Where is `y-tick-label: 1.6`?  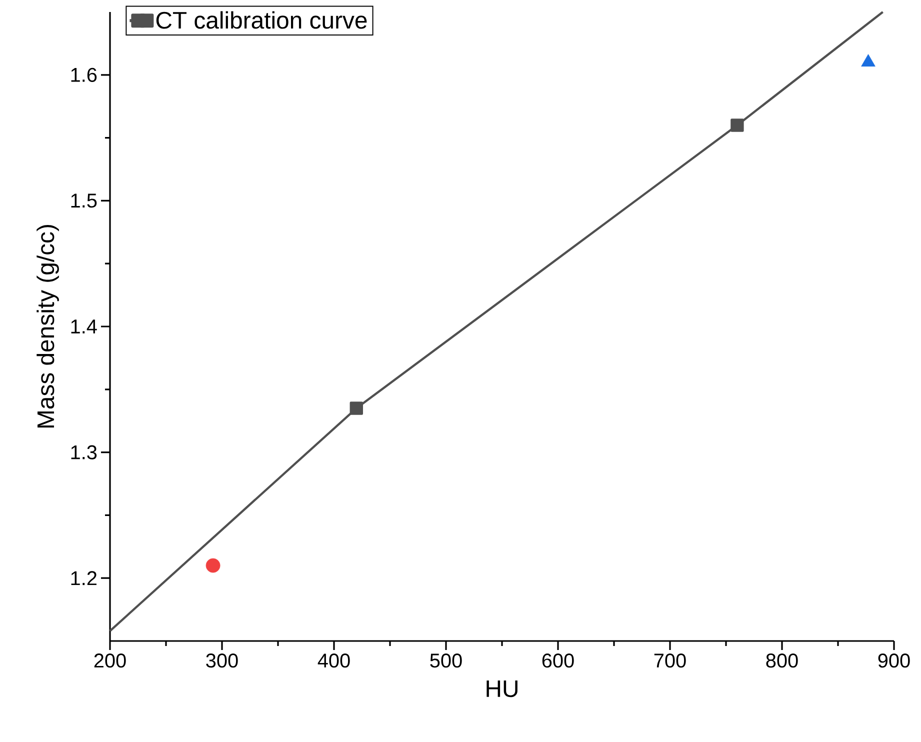 y-tick-label: 1.6 is located at coordinates (84, 75).